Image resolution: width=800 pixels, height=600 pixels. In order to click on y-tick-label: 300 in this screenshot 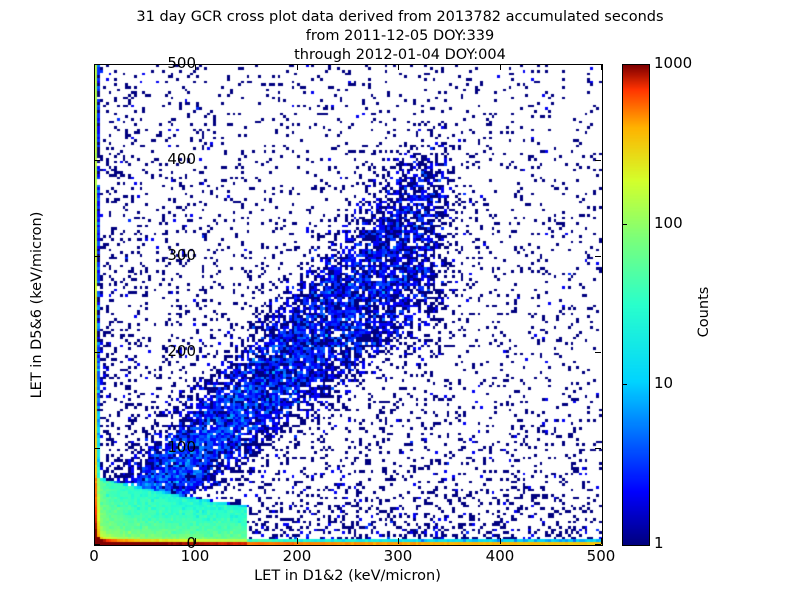, I will do `click(181, 255)`.